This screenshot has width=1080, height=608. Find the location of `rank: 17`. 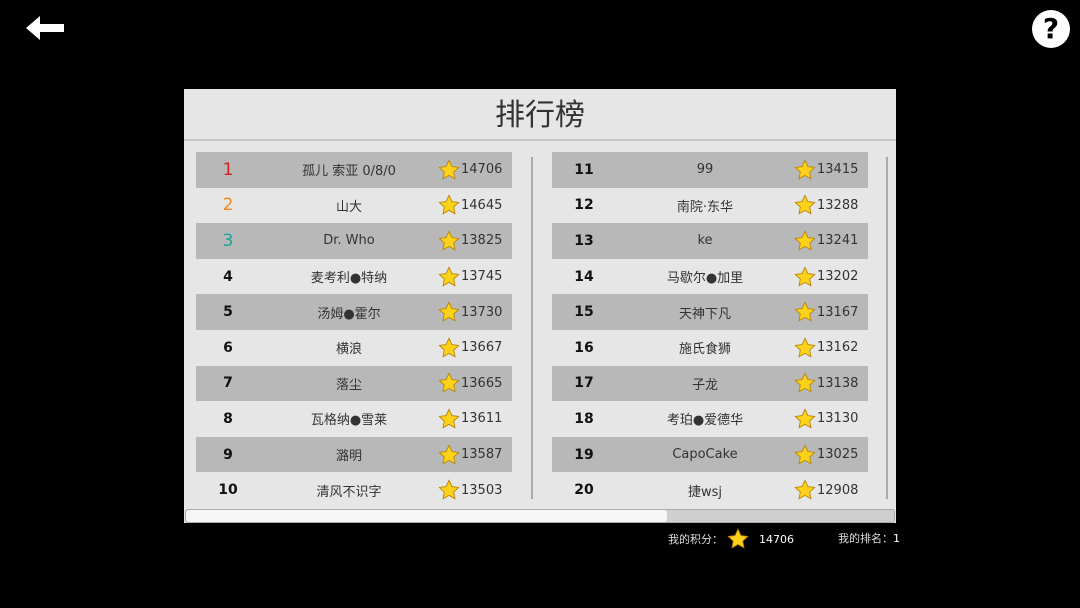

rank: 17 is located at coordinates (584, 383).